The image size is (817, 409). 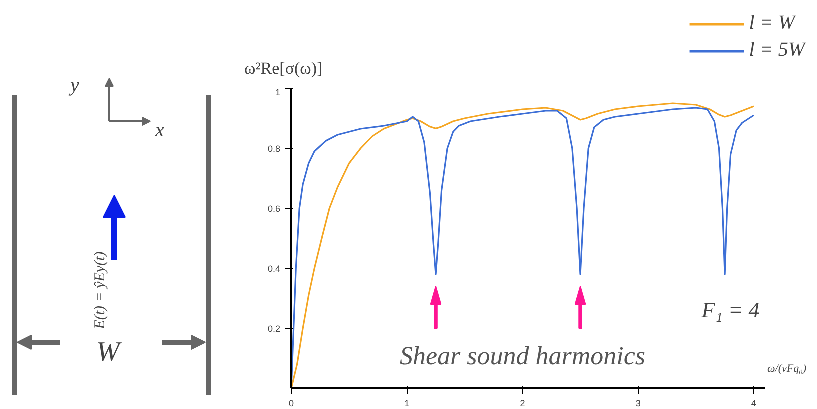 What do you see at coordinates (730, 310) in the screenshot?
I see `annotation: F₁ = 4` at bounding box center [730, 310].